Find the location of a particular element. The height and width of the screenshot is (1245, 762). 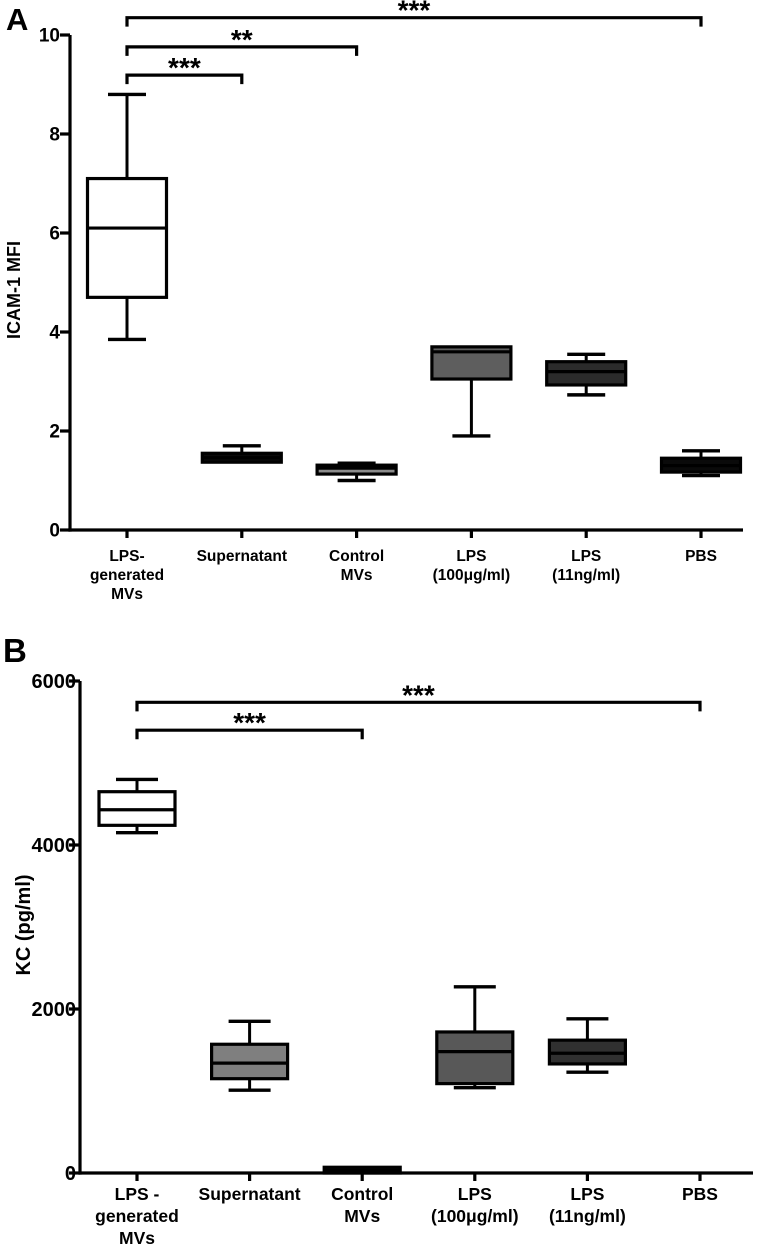

y-tick-label: 4 is located at coordinates (54, 333).